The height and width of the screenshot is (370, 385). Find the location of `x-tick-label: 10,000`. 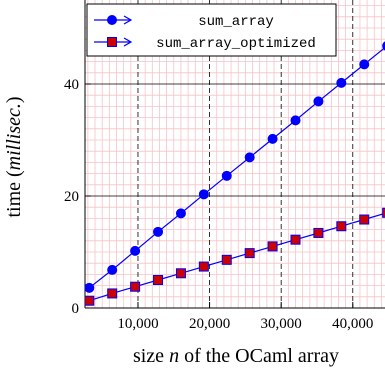

x-tick-label: 10,000 is located at coordinates (137, 324).